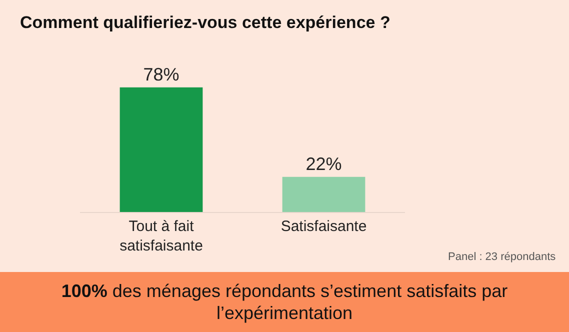 Image resolution: width=569 pixels, height=332 pixels. I want to click on text: Panel : 23 répondants, so click(502, 257).